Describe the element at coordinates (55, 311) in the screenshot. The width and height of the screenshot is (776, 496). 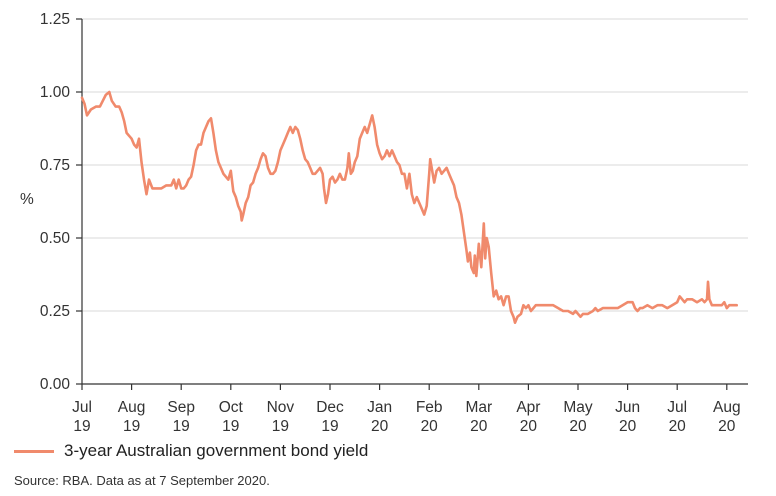
I see `y-tick-label: 0.25` at that location.